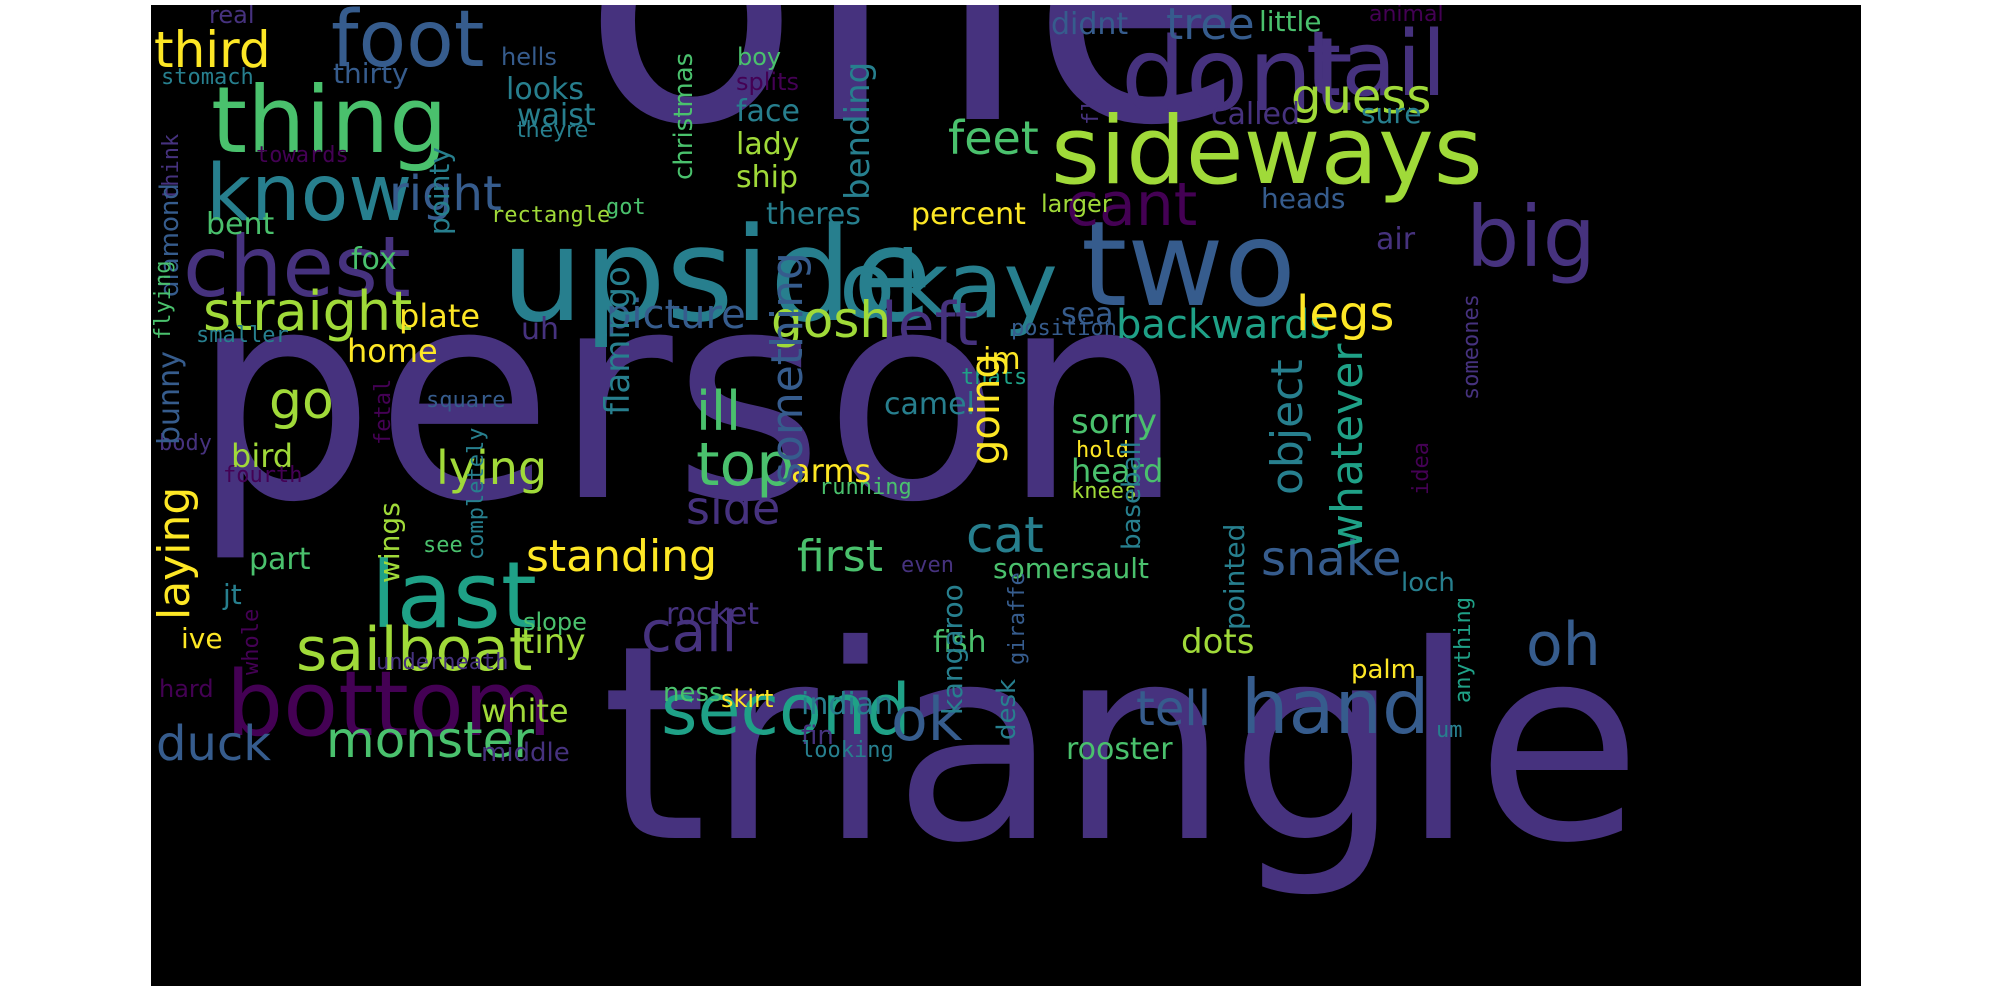 The width and height of the screenshot is (2000, 1000). I want to click on word-see: see, so click(443, 545).